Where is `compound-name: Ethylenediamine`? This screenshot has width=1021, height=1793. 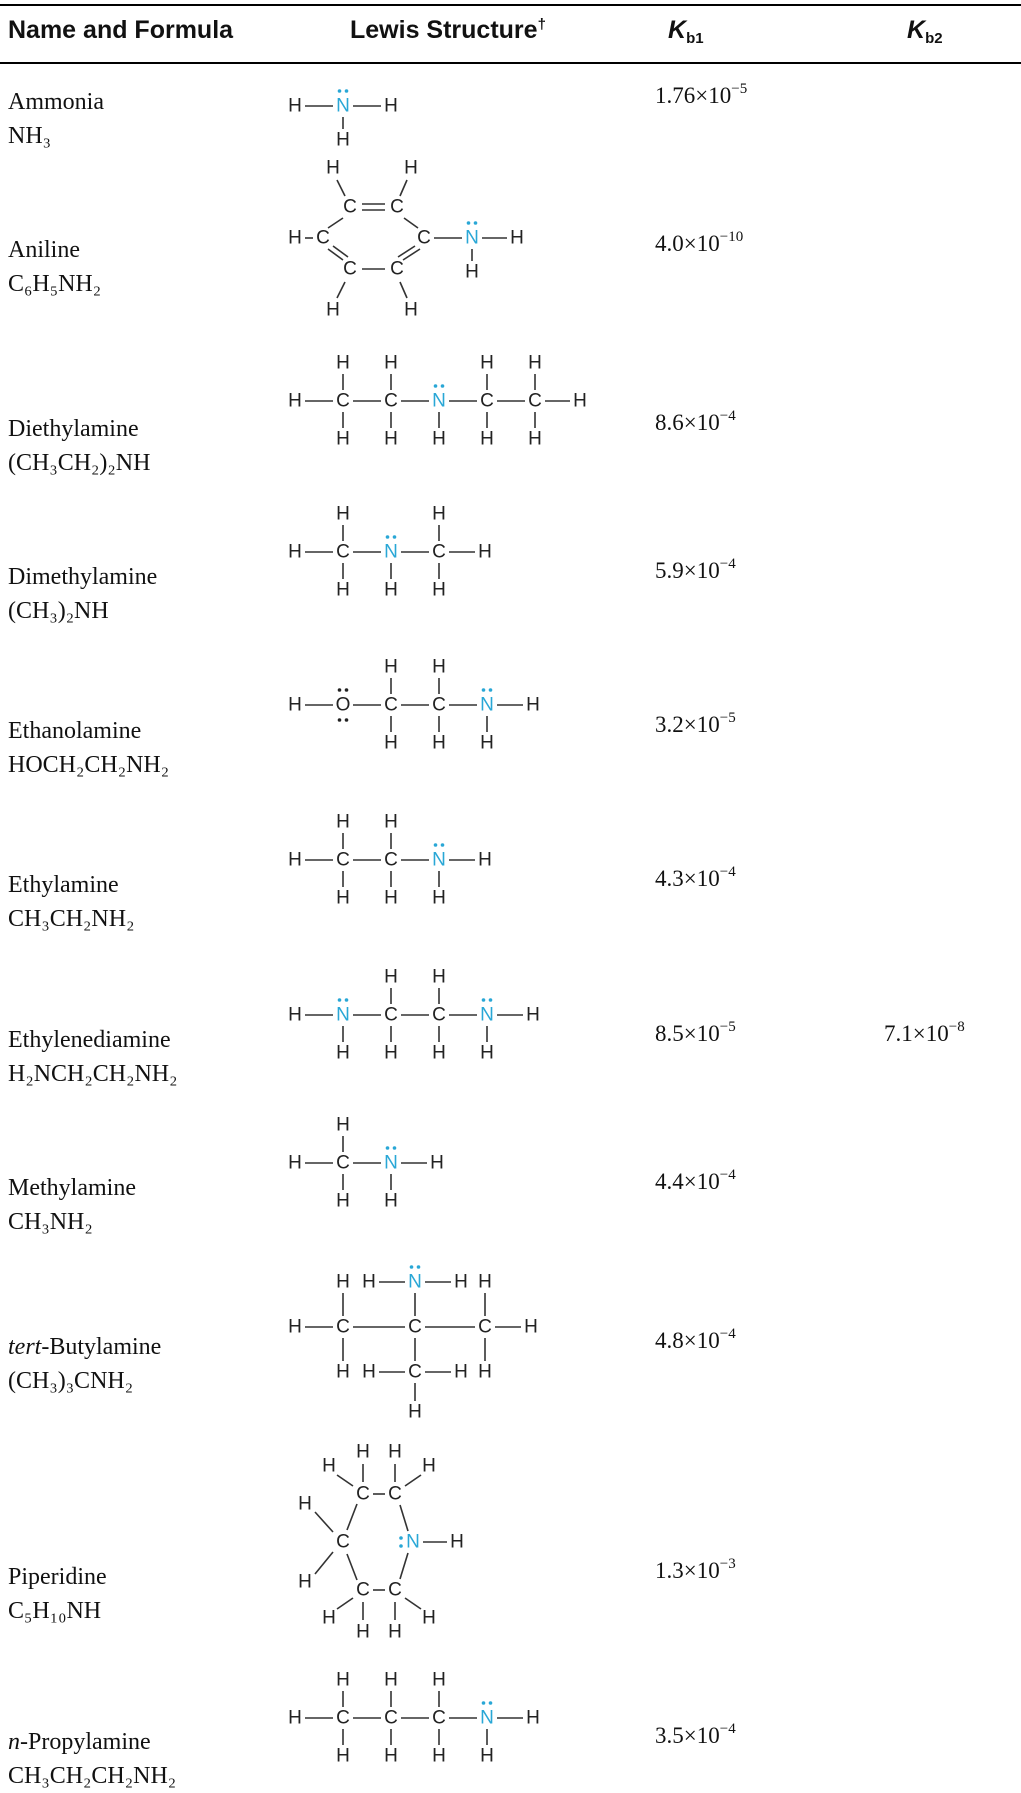
compound-name: Ethylenediamine is located at coordinates (92, 1040).